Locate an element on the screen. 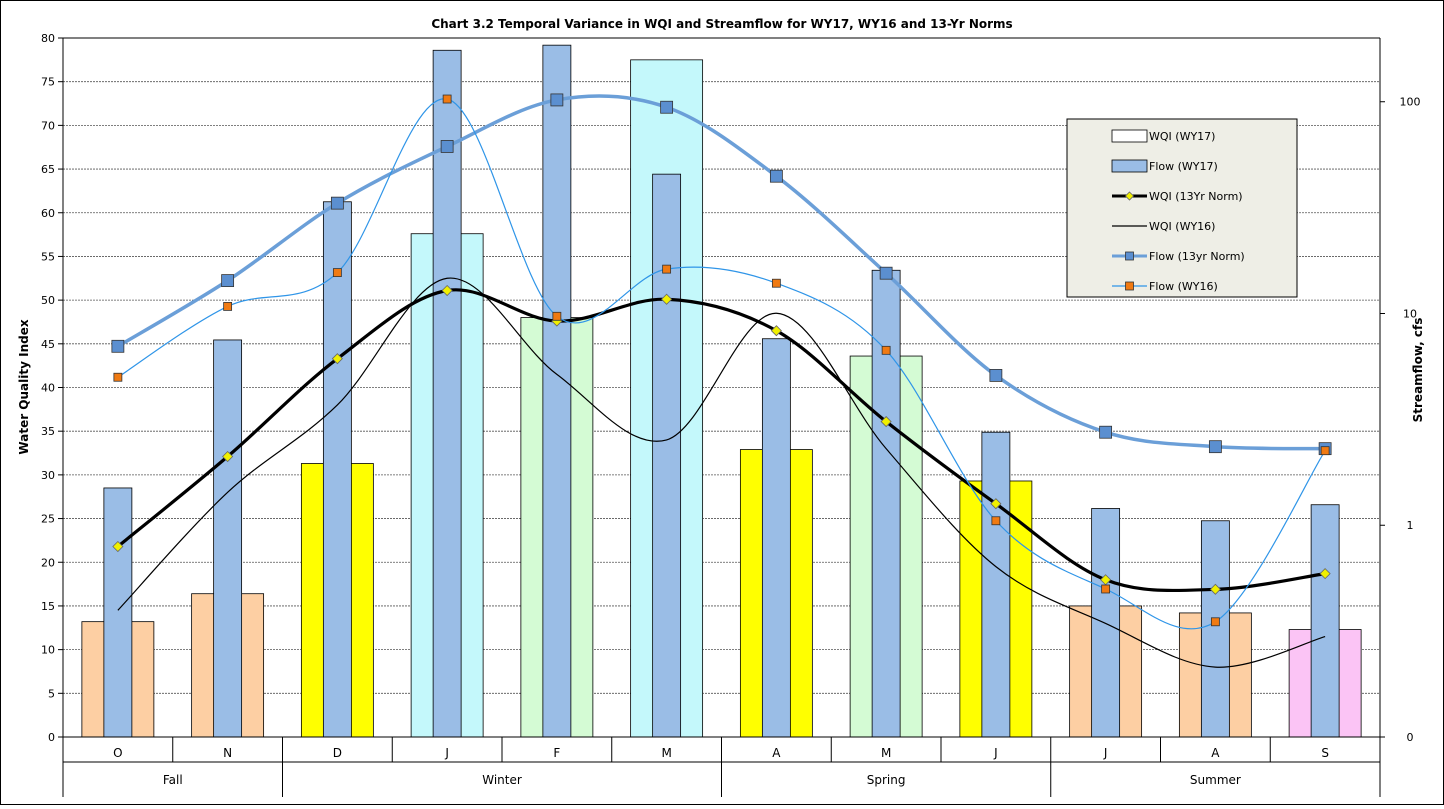  y-tick-label-45: 45 is located at coordinates (48, 344).